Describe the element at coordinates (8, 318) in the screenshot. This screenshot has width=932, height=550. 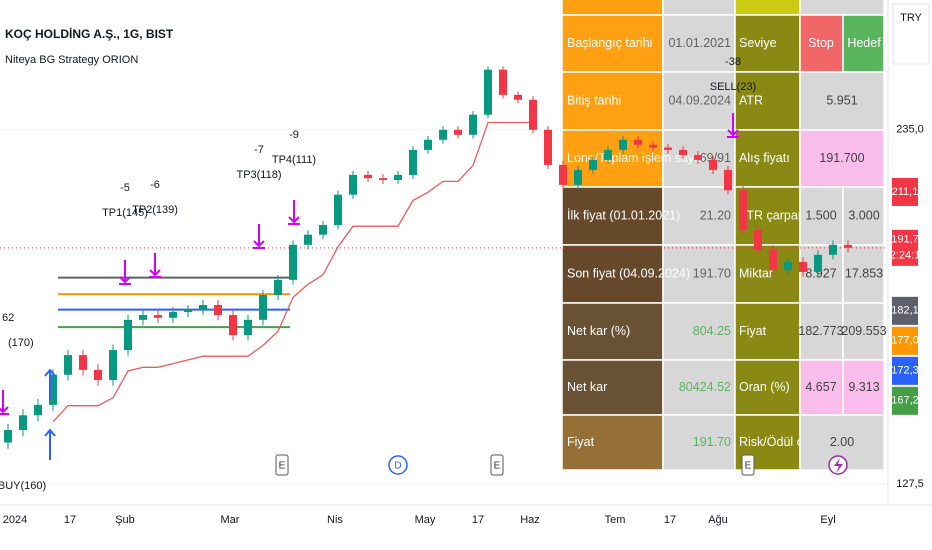
I see `annotation: 62` at that location.